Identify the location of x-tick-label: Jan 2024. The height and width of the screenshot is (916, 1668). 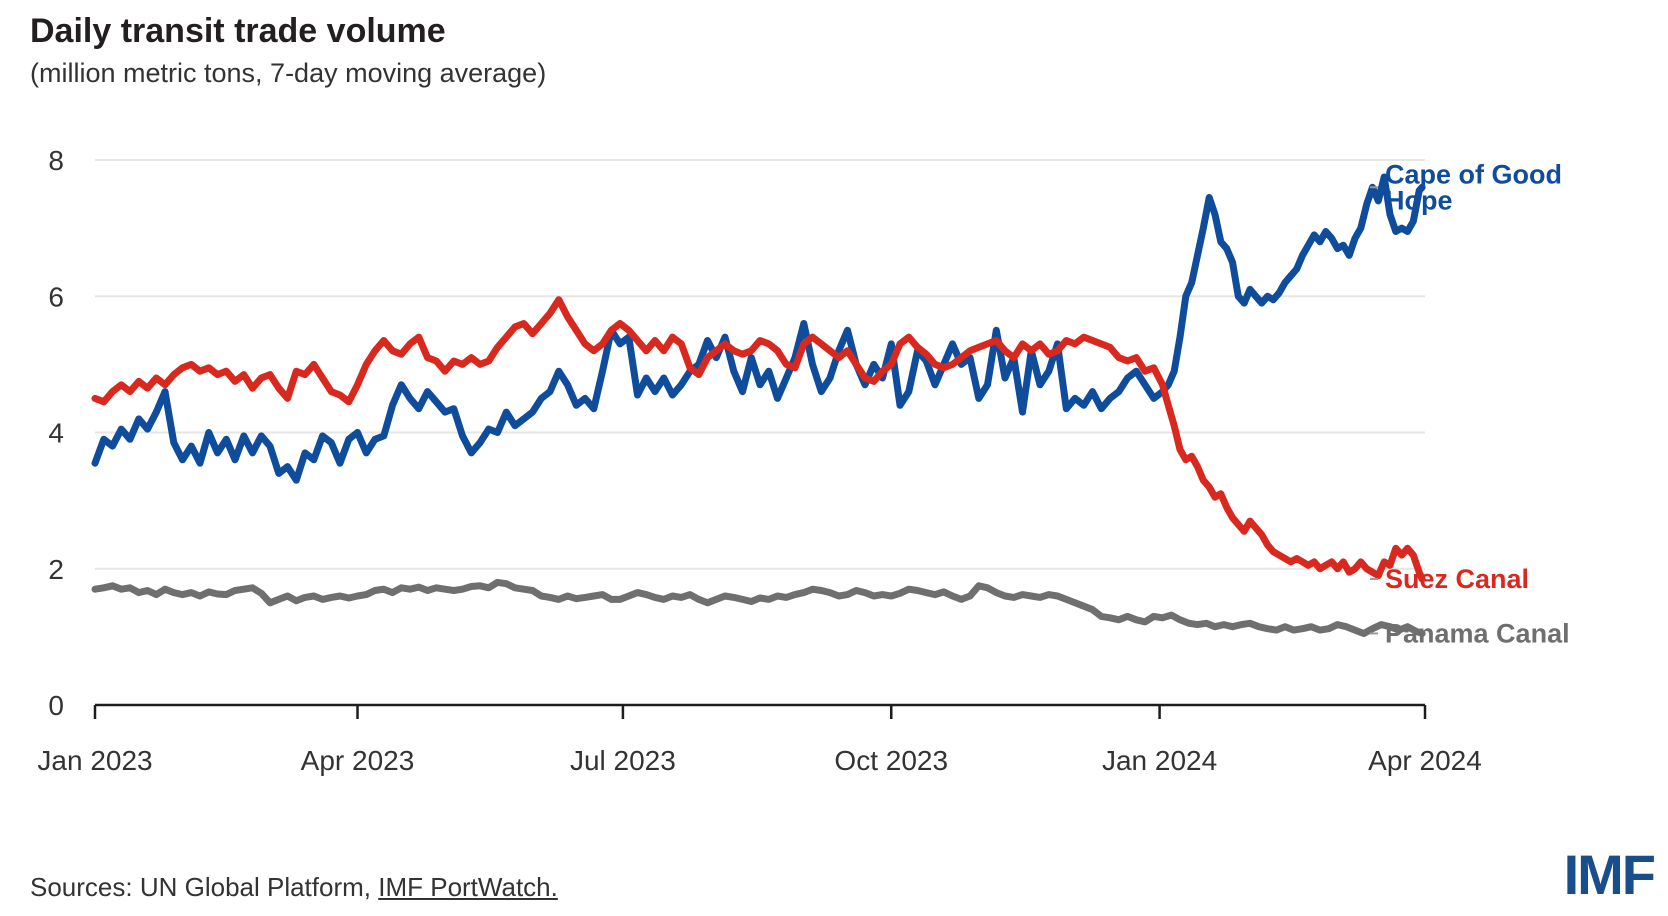
(1159, 760).